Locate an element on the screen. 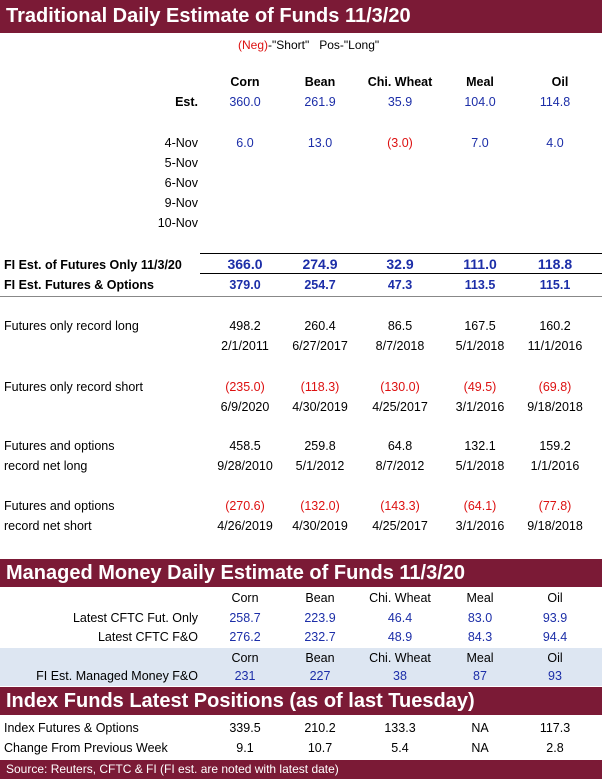 The image size is (602, 779). fi-mm-value: 227 is located at coordinates (320, 676).